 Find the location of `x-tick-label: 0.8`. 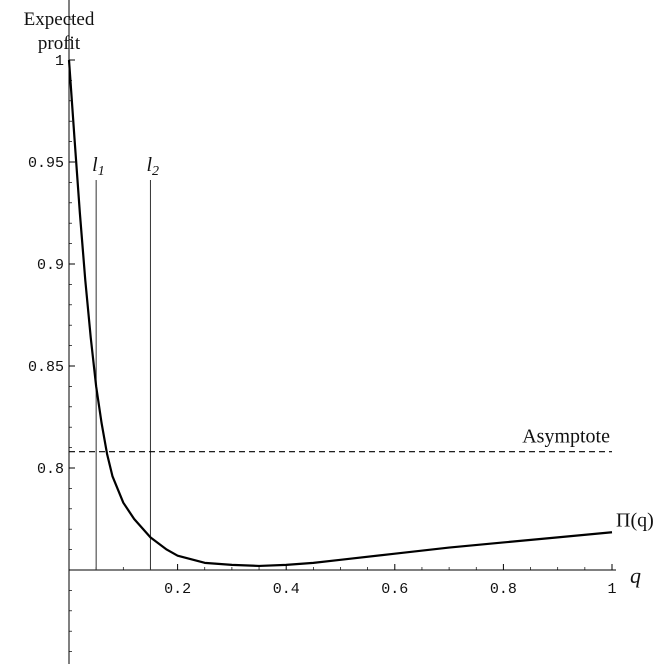

x-tick-label: 0.8 is located at coordinates (503, 589).